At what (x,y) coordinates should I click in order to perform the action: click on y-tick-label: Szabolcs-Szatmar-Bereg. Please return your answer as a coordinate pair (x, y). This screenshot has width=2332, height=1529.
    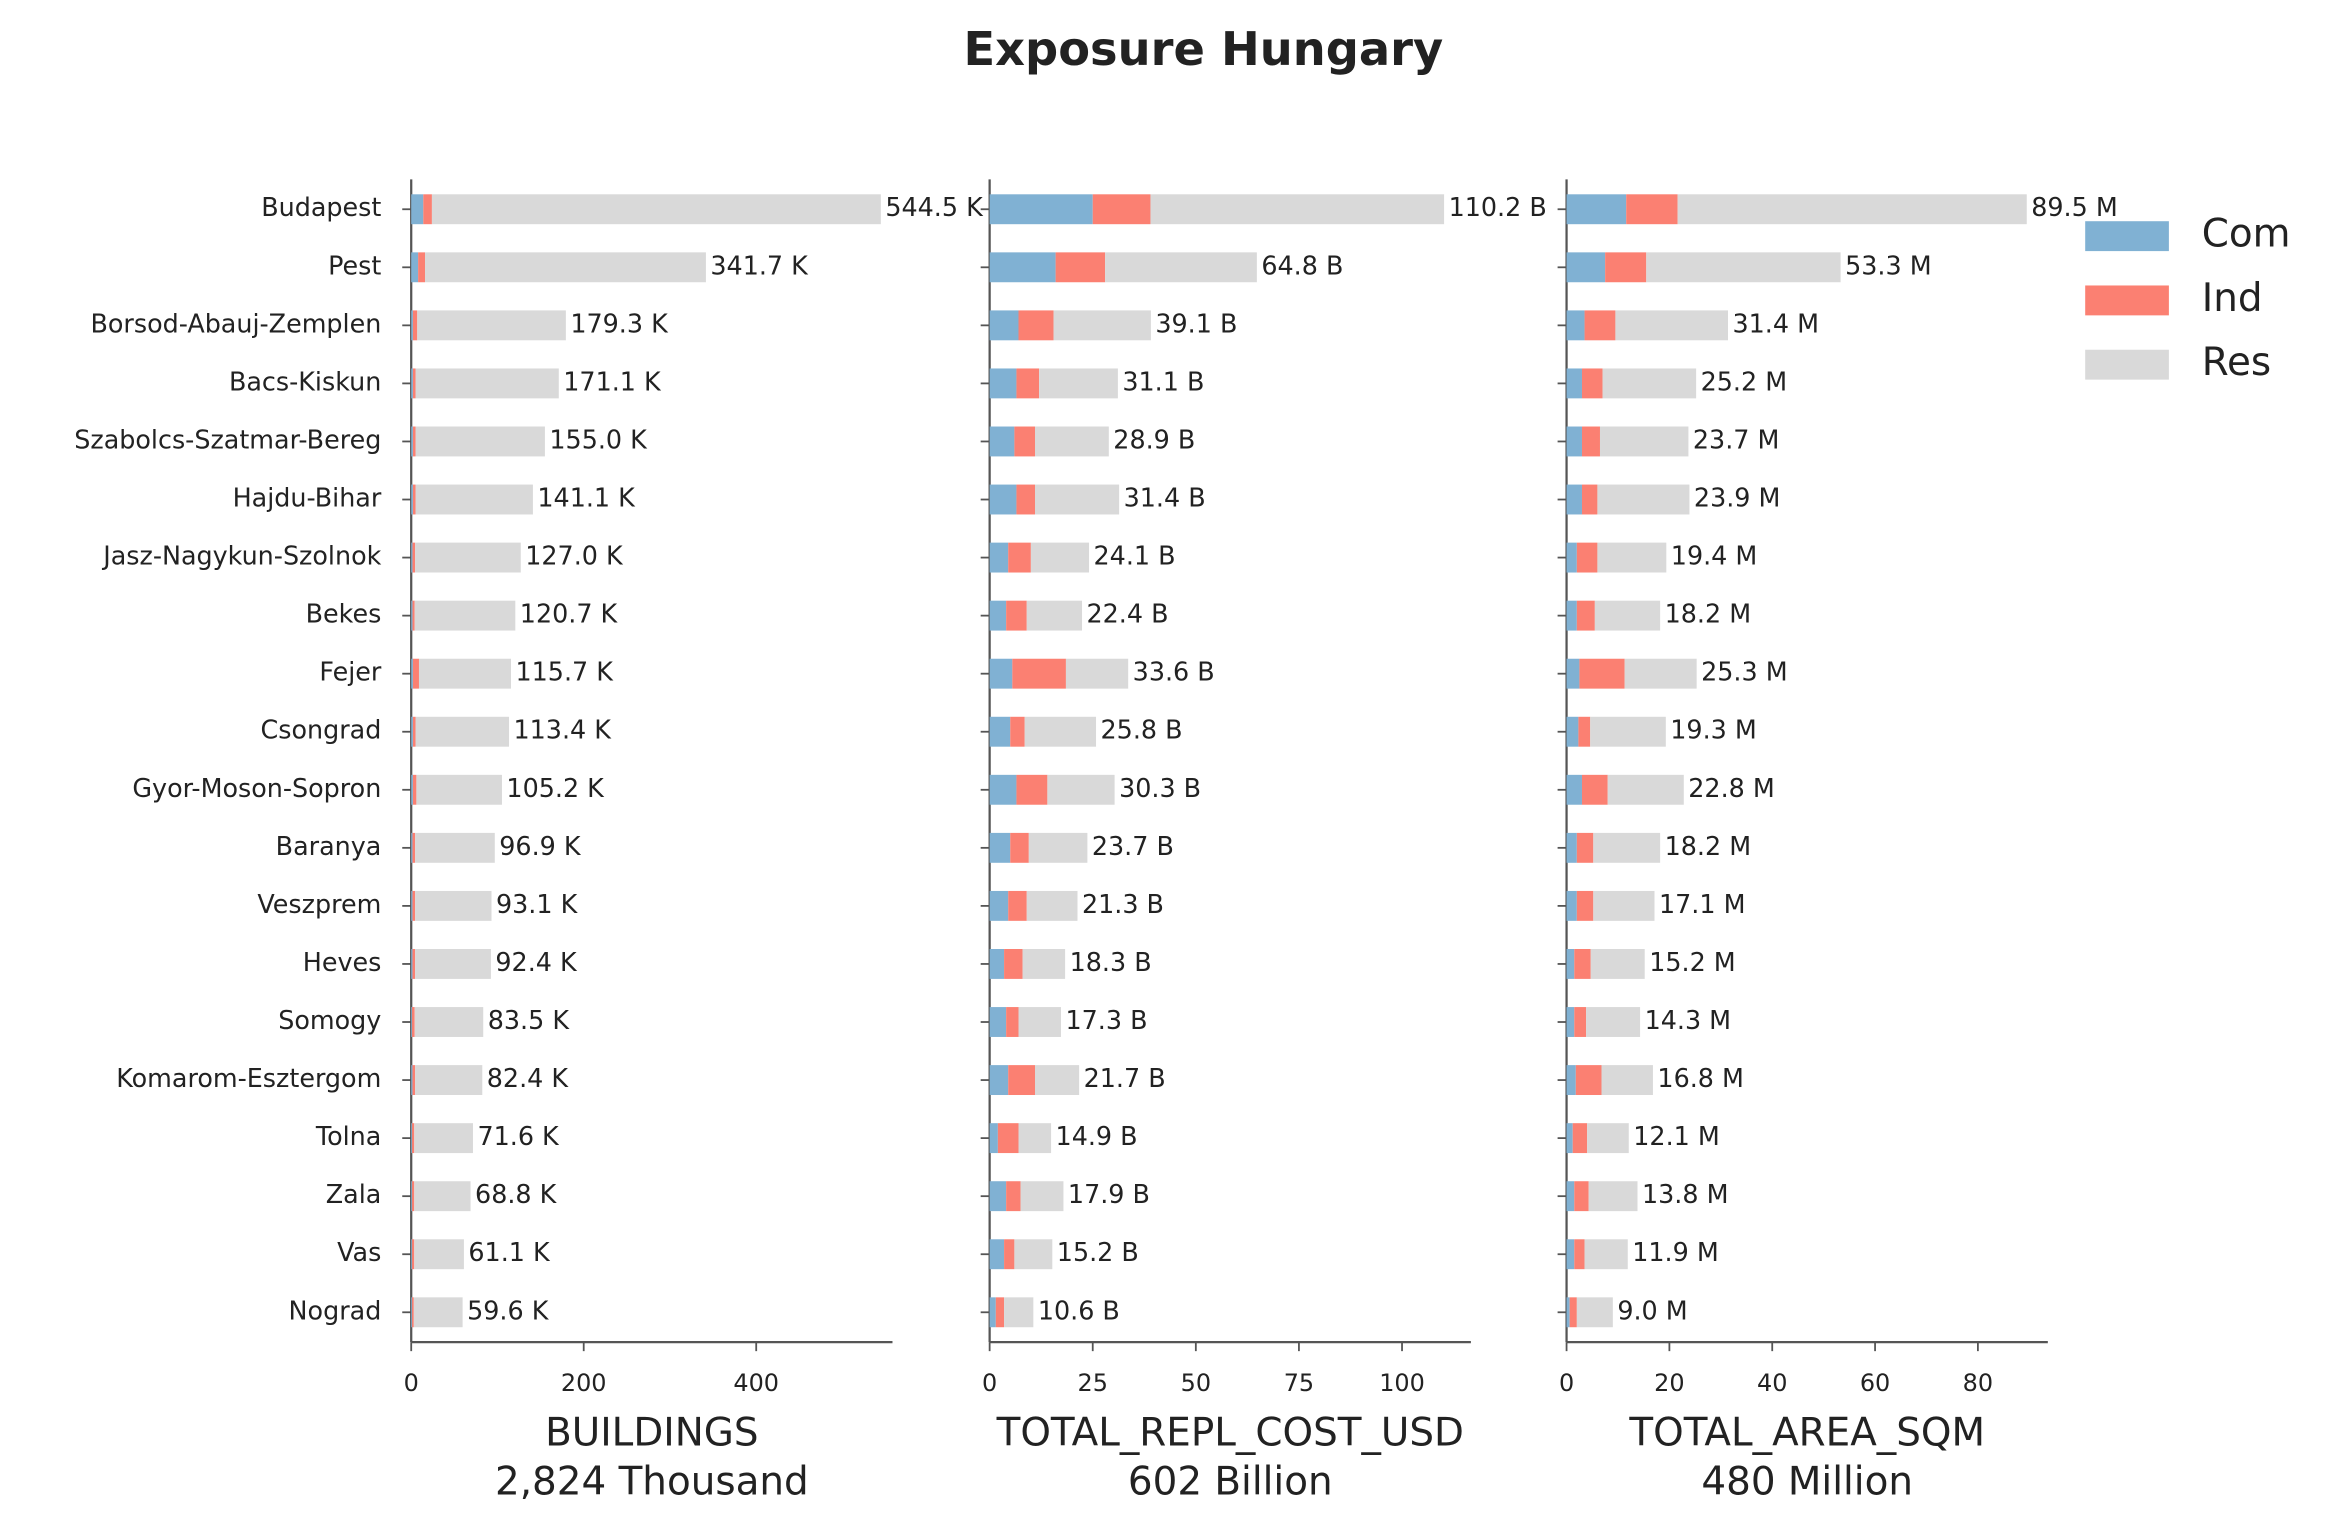
    Looking at the image, I should click on (227, 439).